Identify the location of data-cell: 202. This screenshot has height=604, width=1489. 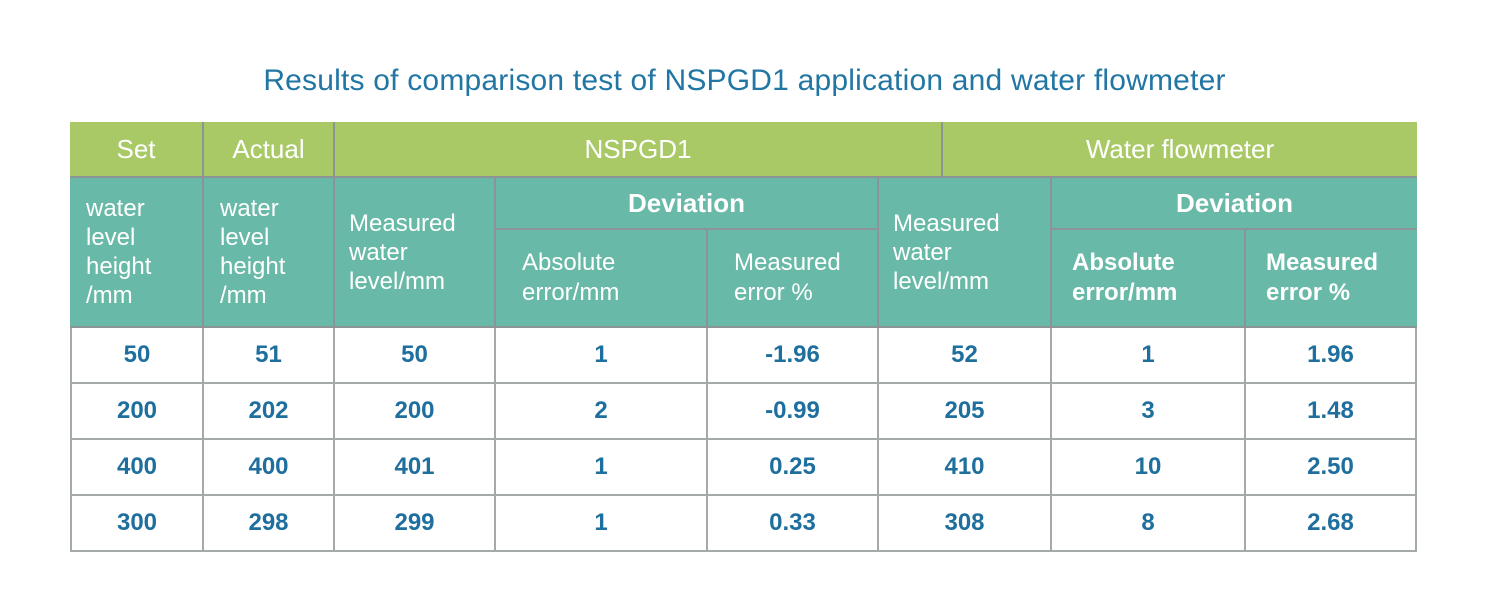
(269, 411).